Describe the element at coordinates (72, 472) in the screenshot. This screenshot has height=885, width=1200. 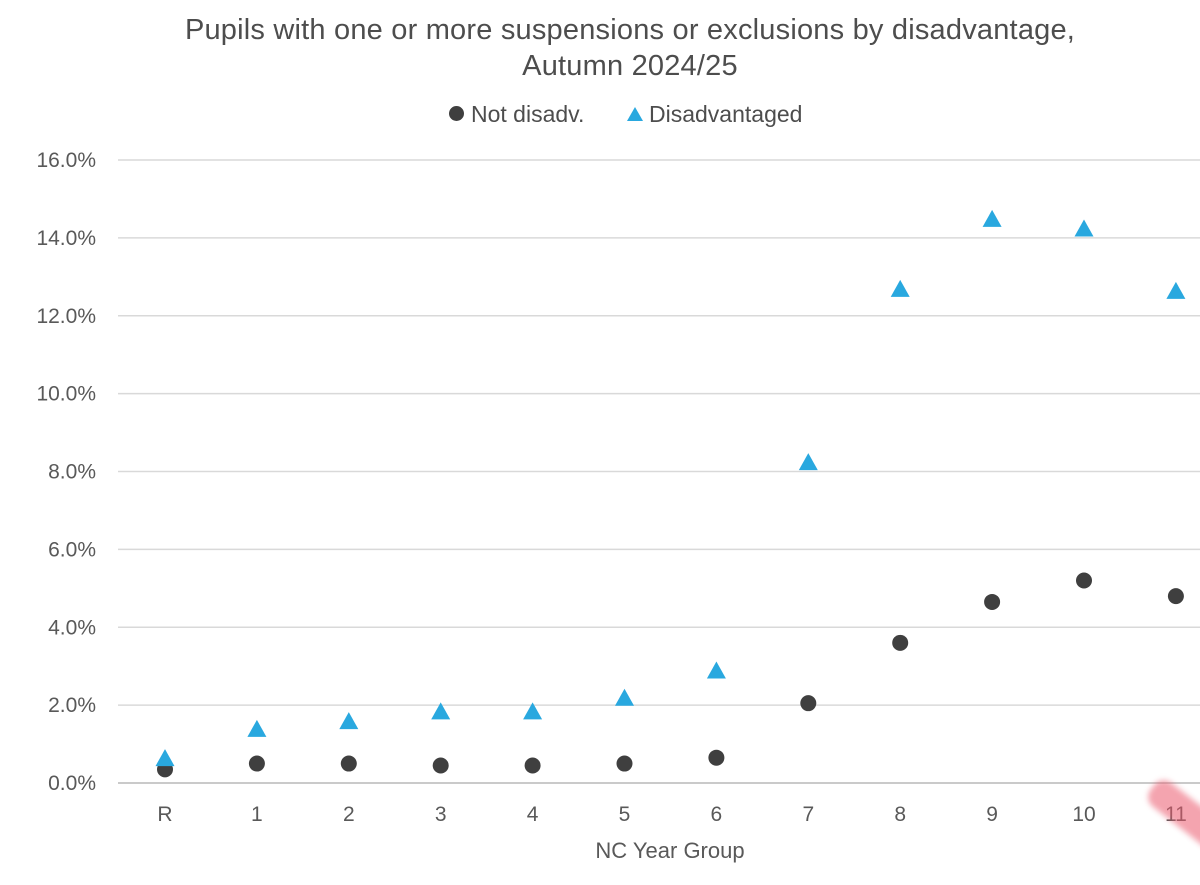
I see `y-tick-label: 8.0%` at that location.